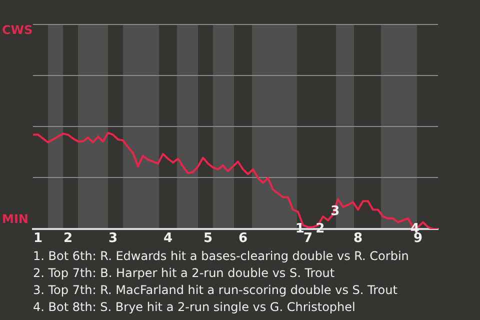 The height and width of the screenshot is (320, 480). What do you see at coordinates (184, 273) in the screenshot?
I see `text: 2. Top 7th: B. Harper hit a 2-run double vs S. Trout` at bounding box center [184, 273].